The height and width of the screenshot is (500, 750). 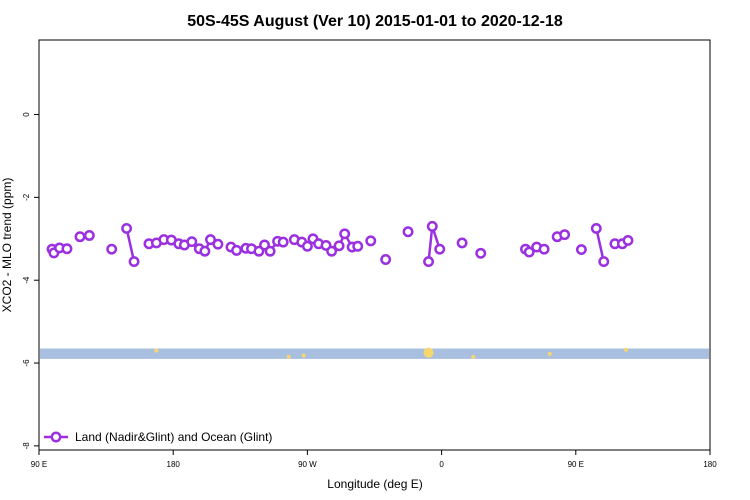 What do you see at coordinates (56, 437) in the screenshot?
I see `legend-marker-swatch` at bounding box center [56, 437].